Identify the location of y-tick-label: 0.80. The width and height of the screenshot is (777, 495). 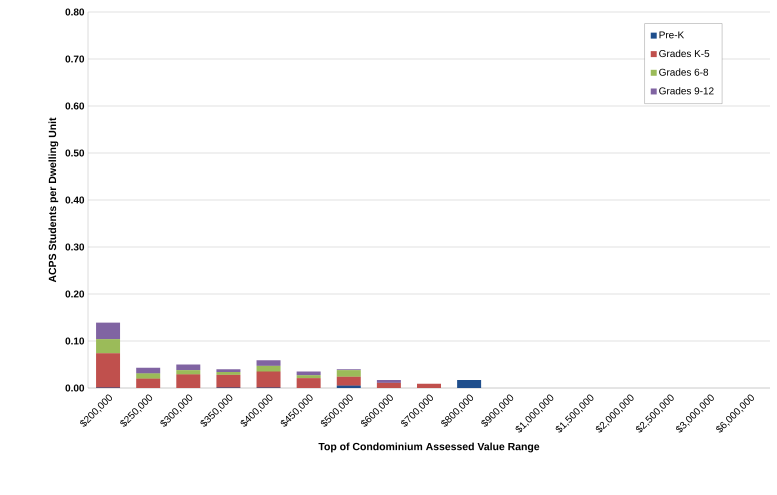
(74, 12).